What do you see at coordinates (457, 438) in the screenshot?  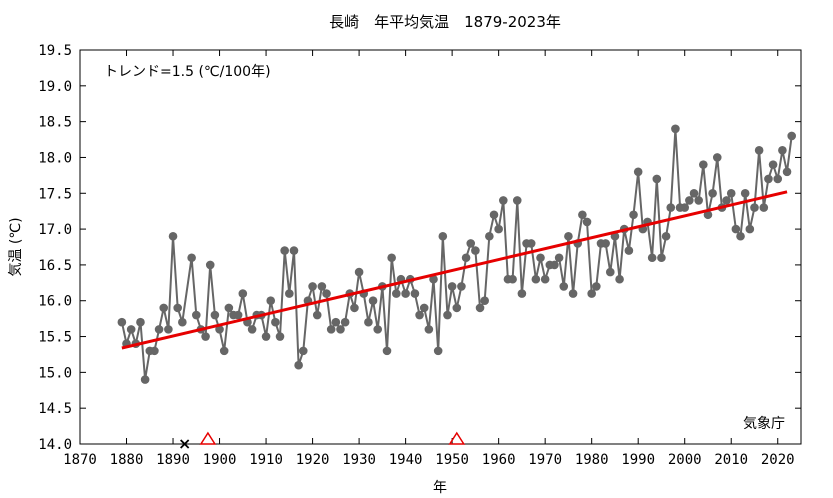 I see `station-move-triangle-marker` at bounding box center [457, 438].